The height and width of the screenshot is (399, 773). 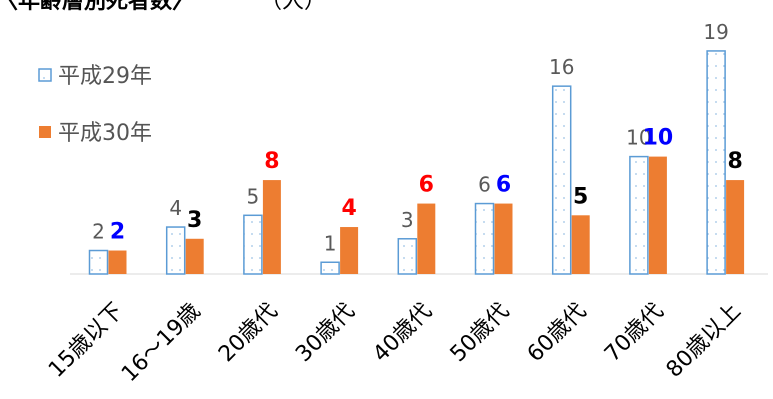 I want to click on x-tick-label-1: 16～19歳, so click(x=161, y=343).